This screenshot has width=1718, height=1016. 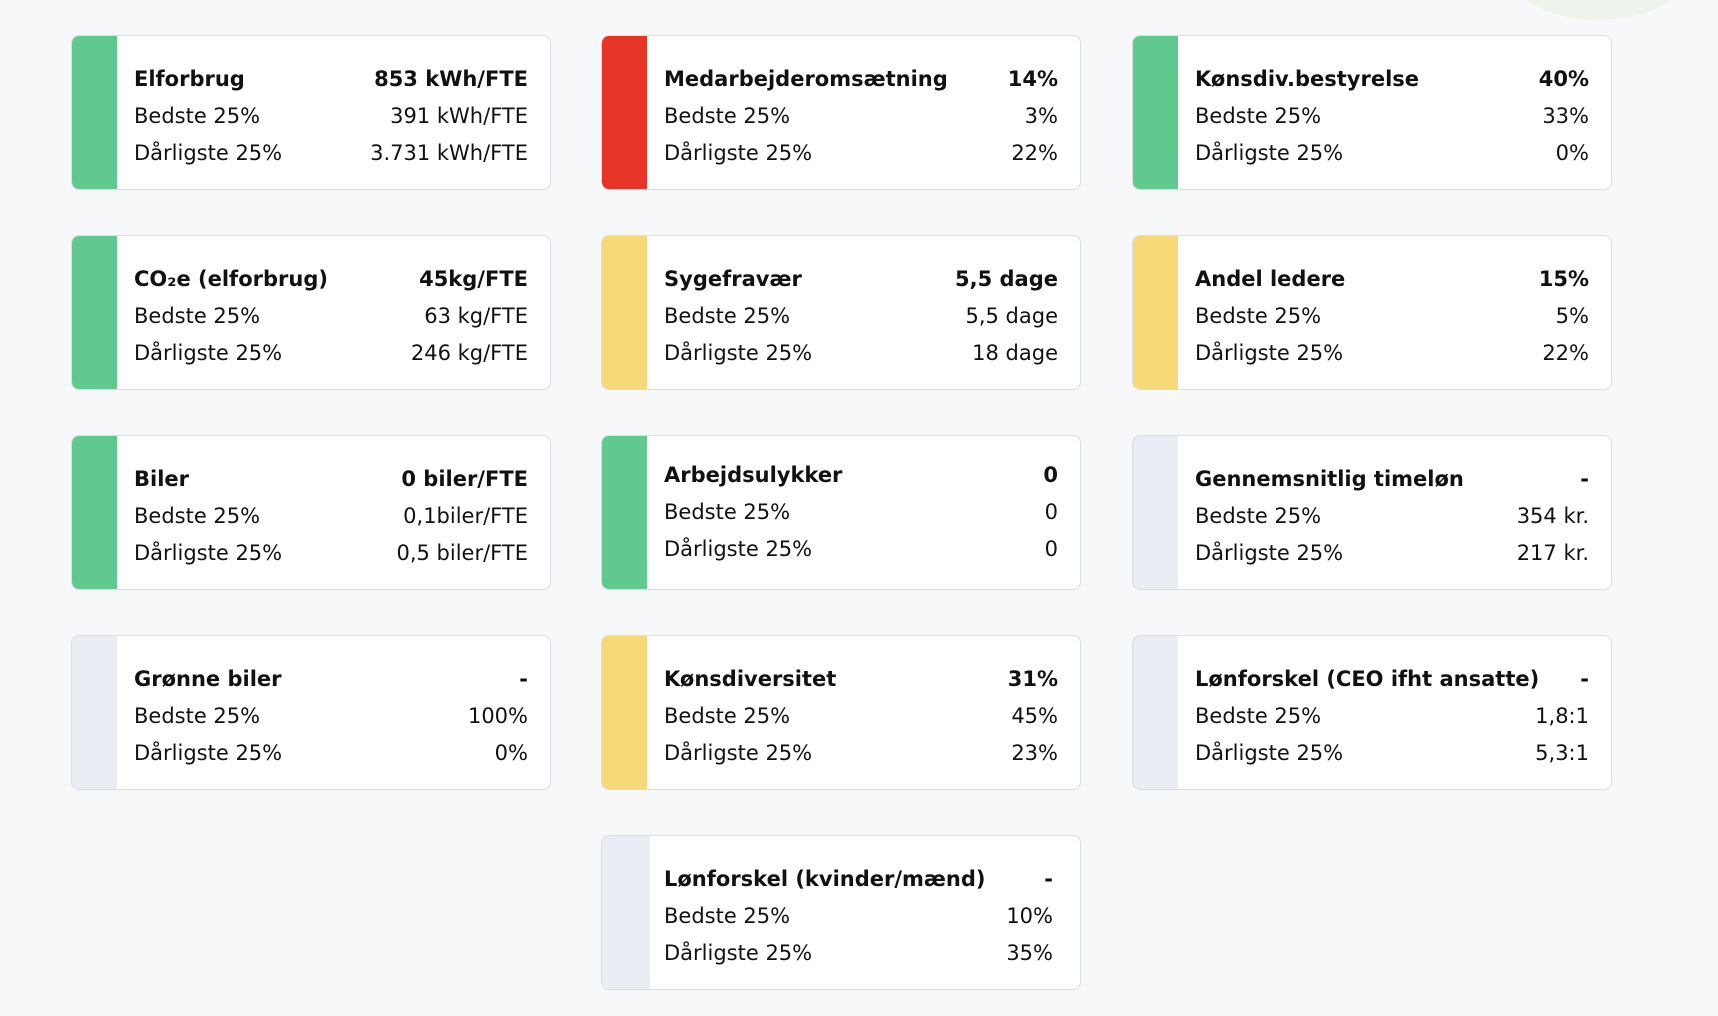 I want to click on worst-value: 23%, so click(x=1034, y=752).